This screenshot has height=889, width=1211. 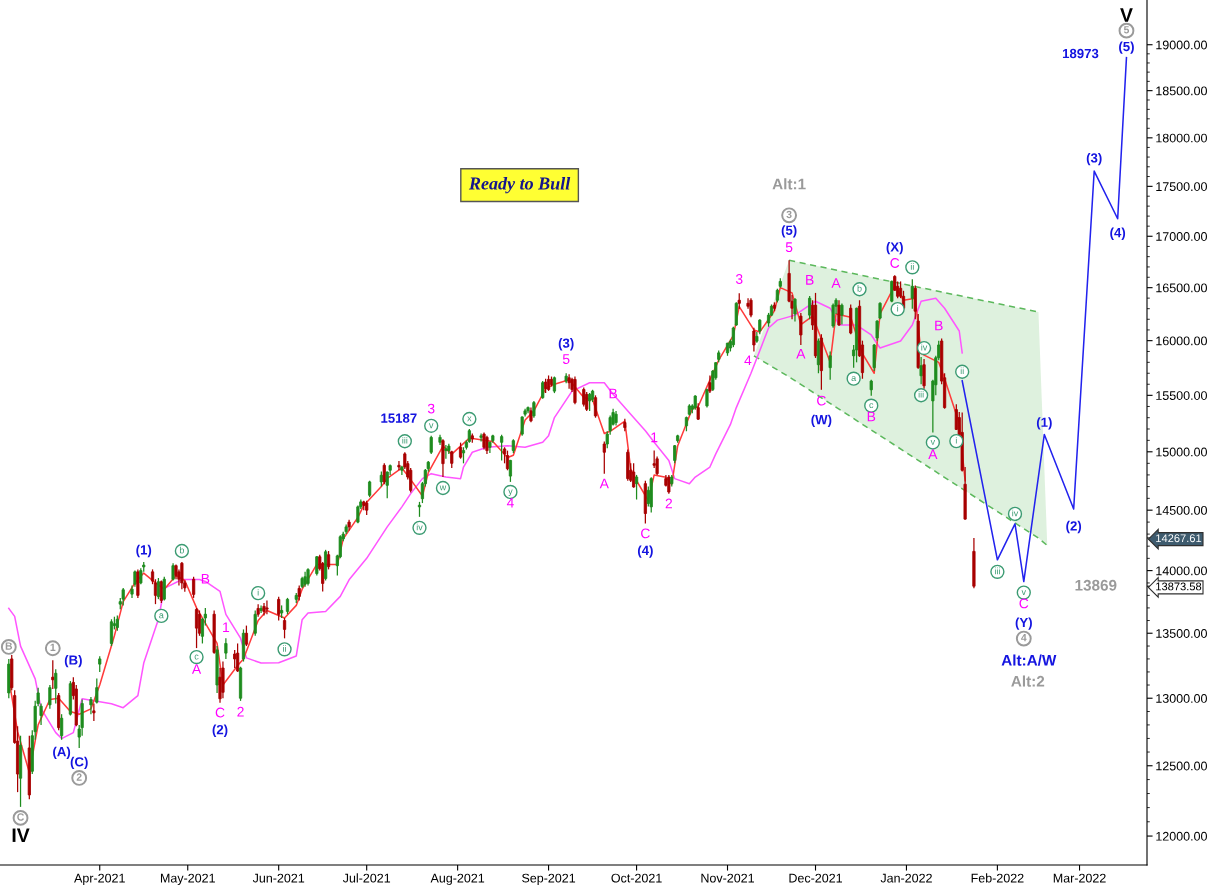 What do you see at coordinates (1118, 233) in the screenshot?
I see `annotation: (4)` at bounding box center [1118, 233].